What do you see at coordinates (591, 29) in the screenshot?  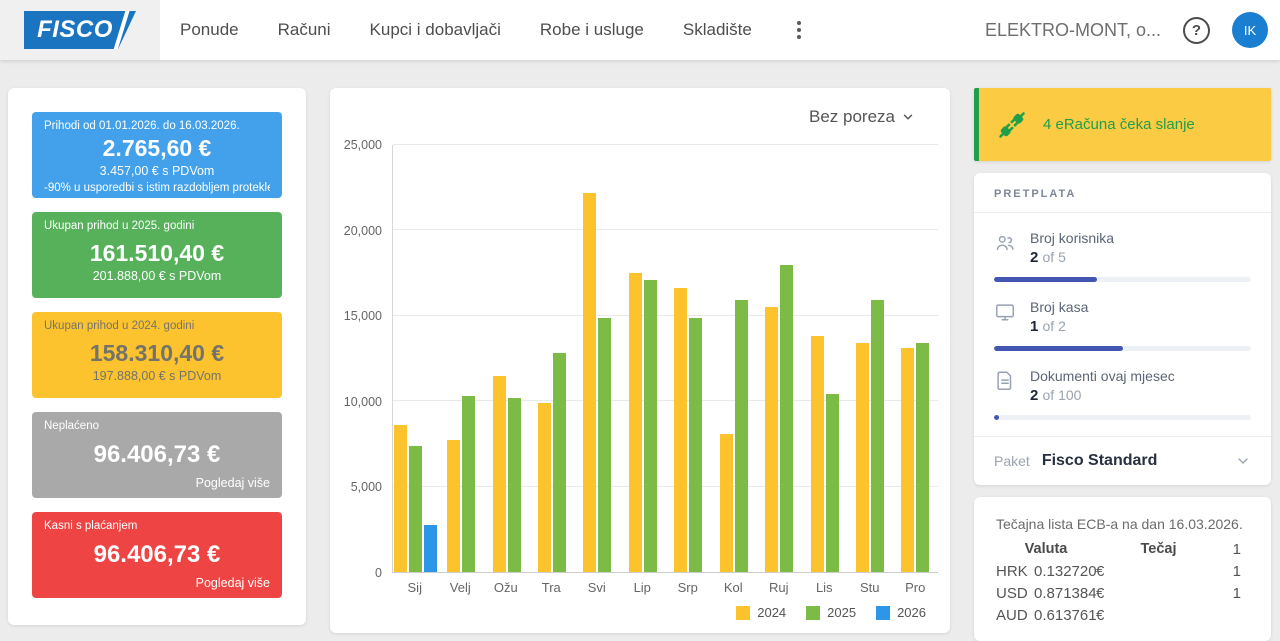 I see `nav-item-robe-i-usluge: Robe i usluge` at bounding box center [591, 29].